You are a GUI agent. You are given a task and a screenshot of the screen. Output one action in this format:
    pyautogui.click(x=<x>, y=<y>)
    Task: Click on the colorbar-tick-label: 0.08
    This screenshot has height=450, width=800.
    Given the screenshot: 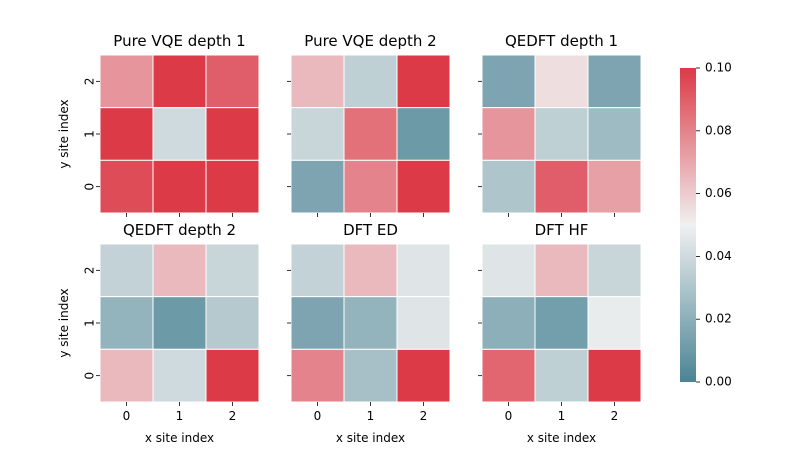 What is the action you would take?
    pyautogui.click(x=718, y=130)
    